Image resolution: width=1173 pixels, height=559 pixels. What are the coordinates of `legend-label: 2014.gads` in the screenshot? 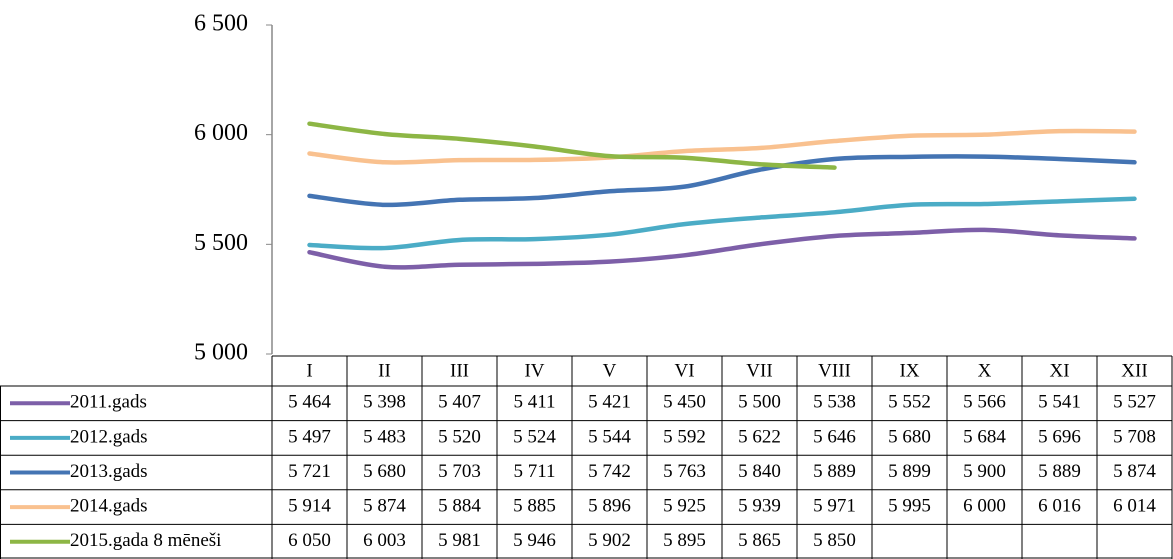 It's located at (109, 505).